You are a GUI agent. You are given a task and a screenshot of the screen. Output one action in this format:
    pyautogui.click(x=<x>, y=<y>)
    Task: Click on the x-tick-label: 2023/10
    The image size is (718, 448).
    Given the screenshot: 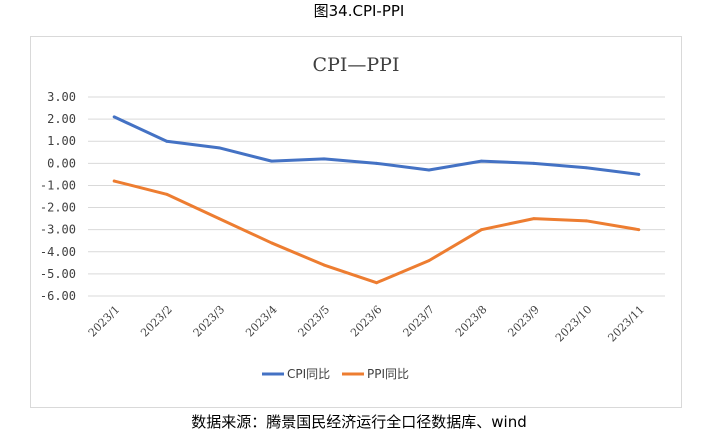 What is the action you would take?
    pyautogui.click(x=574, y=324)
    